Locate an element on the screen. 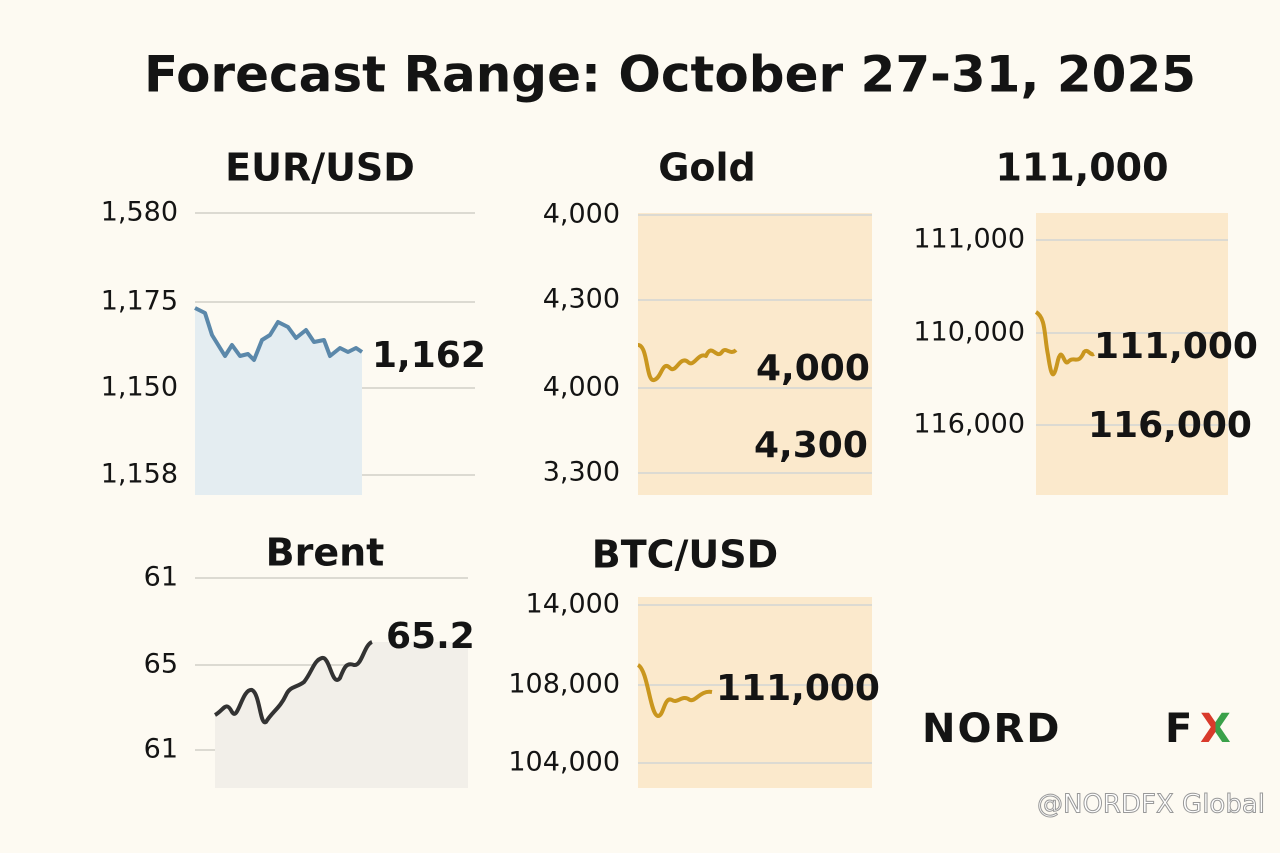 This screenshot has width=1280, height=853. callout: 1,162 is located at coordinates (429, 355).